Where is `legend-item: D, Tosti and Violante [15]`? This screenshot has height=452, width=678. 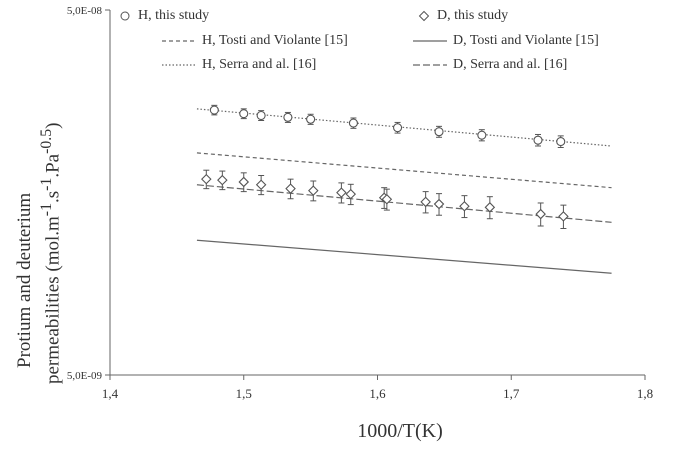 legend-item: D, Tosti and Violante [15] is located at coordinates (506, 41).